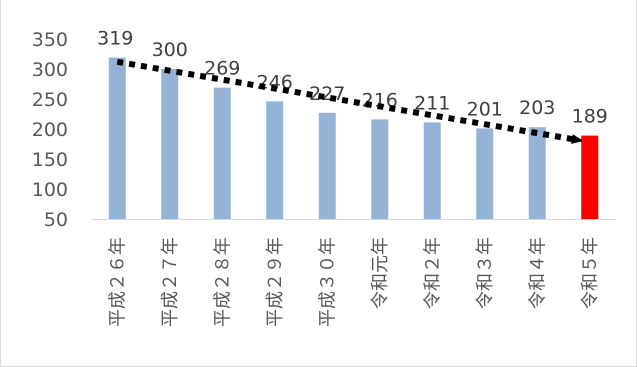 The width and height of the screenshot is (637, 367). What do you see at coordinates (222, 69) in the screenshot?
I see `data-label: 269` at bounding box center [222, 69].